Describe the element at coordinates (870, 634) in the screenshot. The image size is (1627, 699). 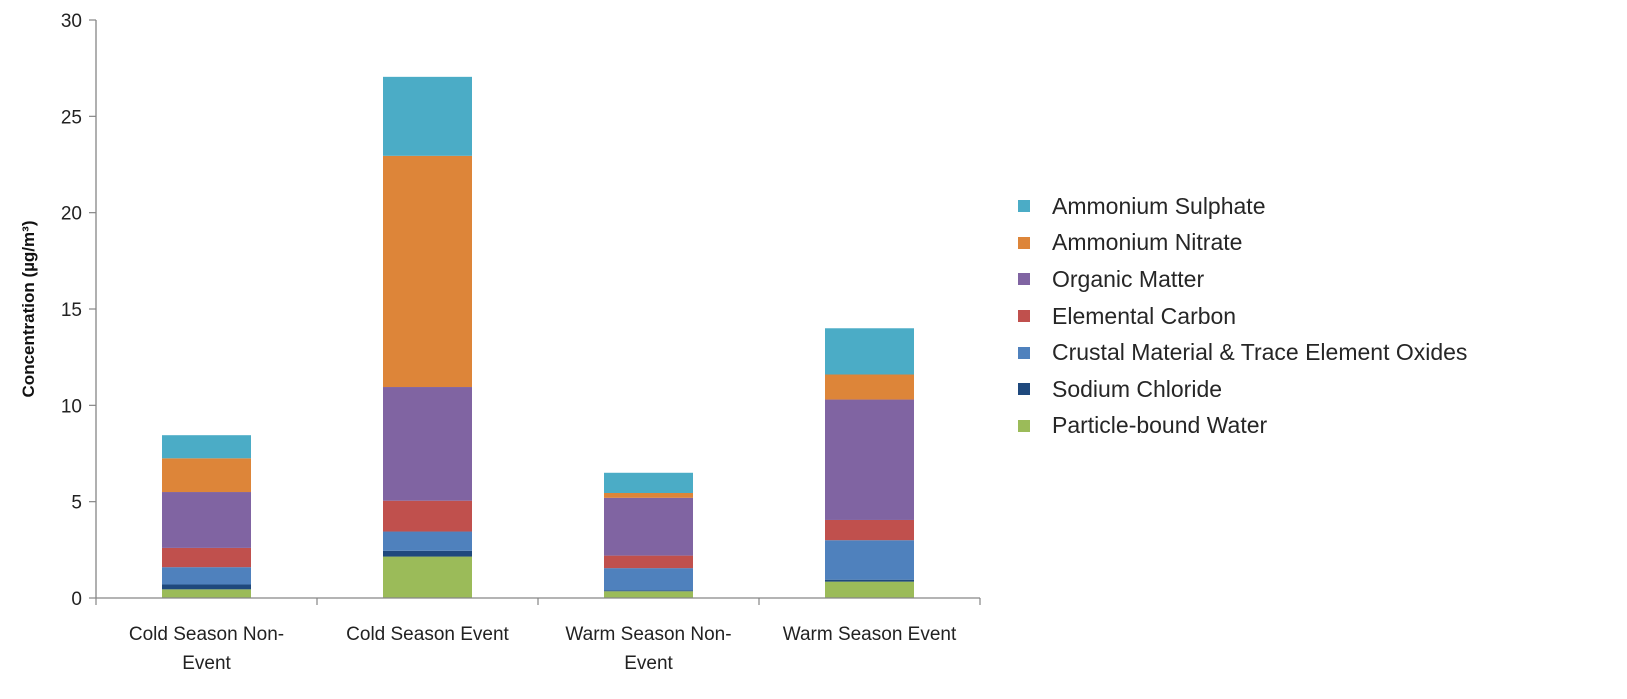
I see `x-category-label: Warm Season Event` at that location.